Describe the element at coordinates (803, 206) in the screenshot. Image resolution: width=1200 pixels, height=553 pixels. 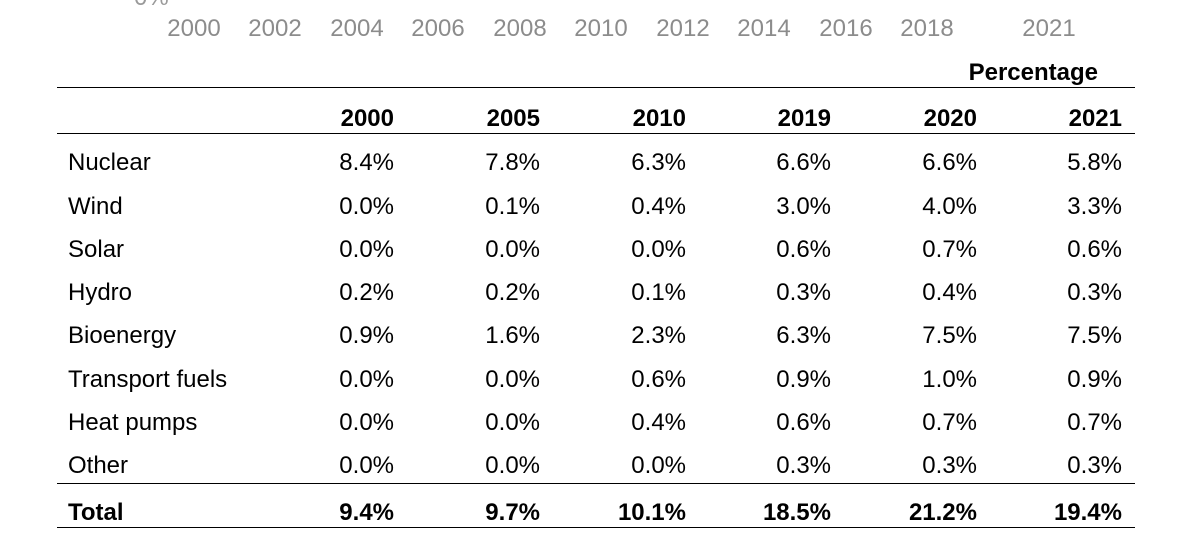
I see `table-cell: 3.0%` at that location.